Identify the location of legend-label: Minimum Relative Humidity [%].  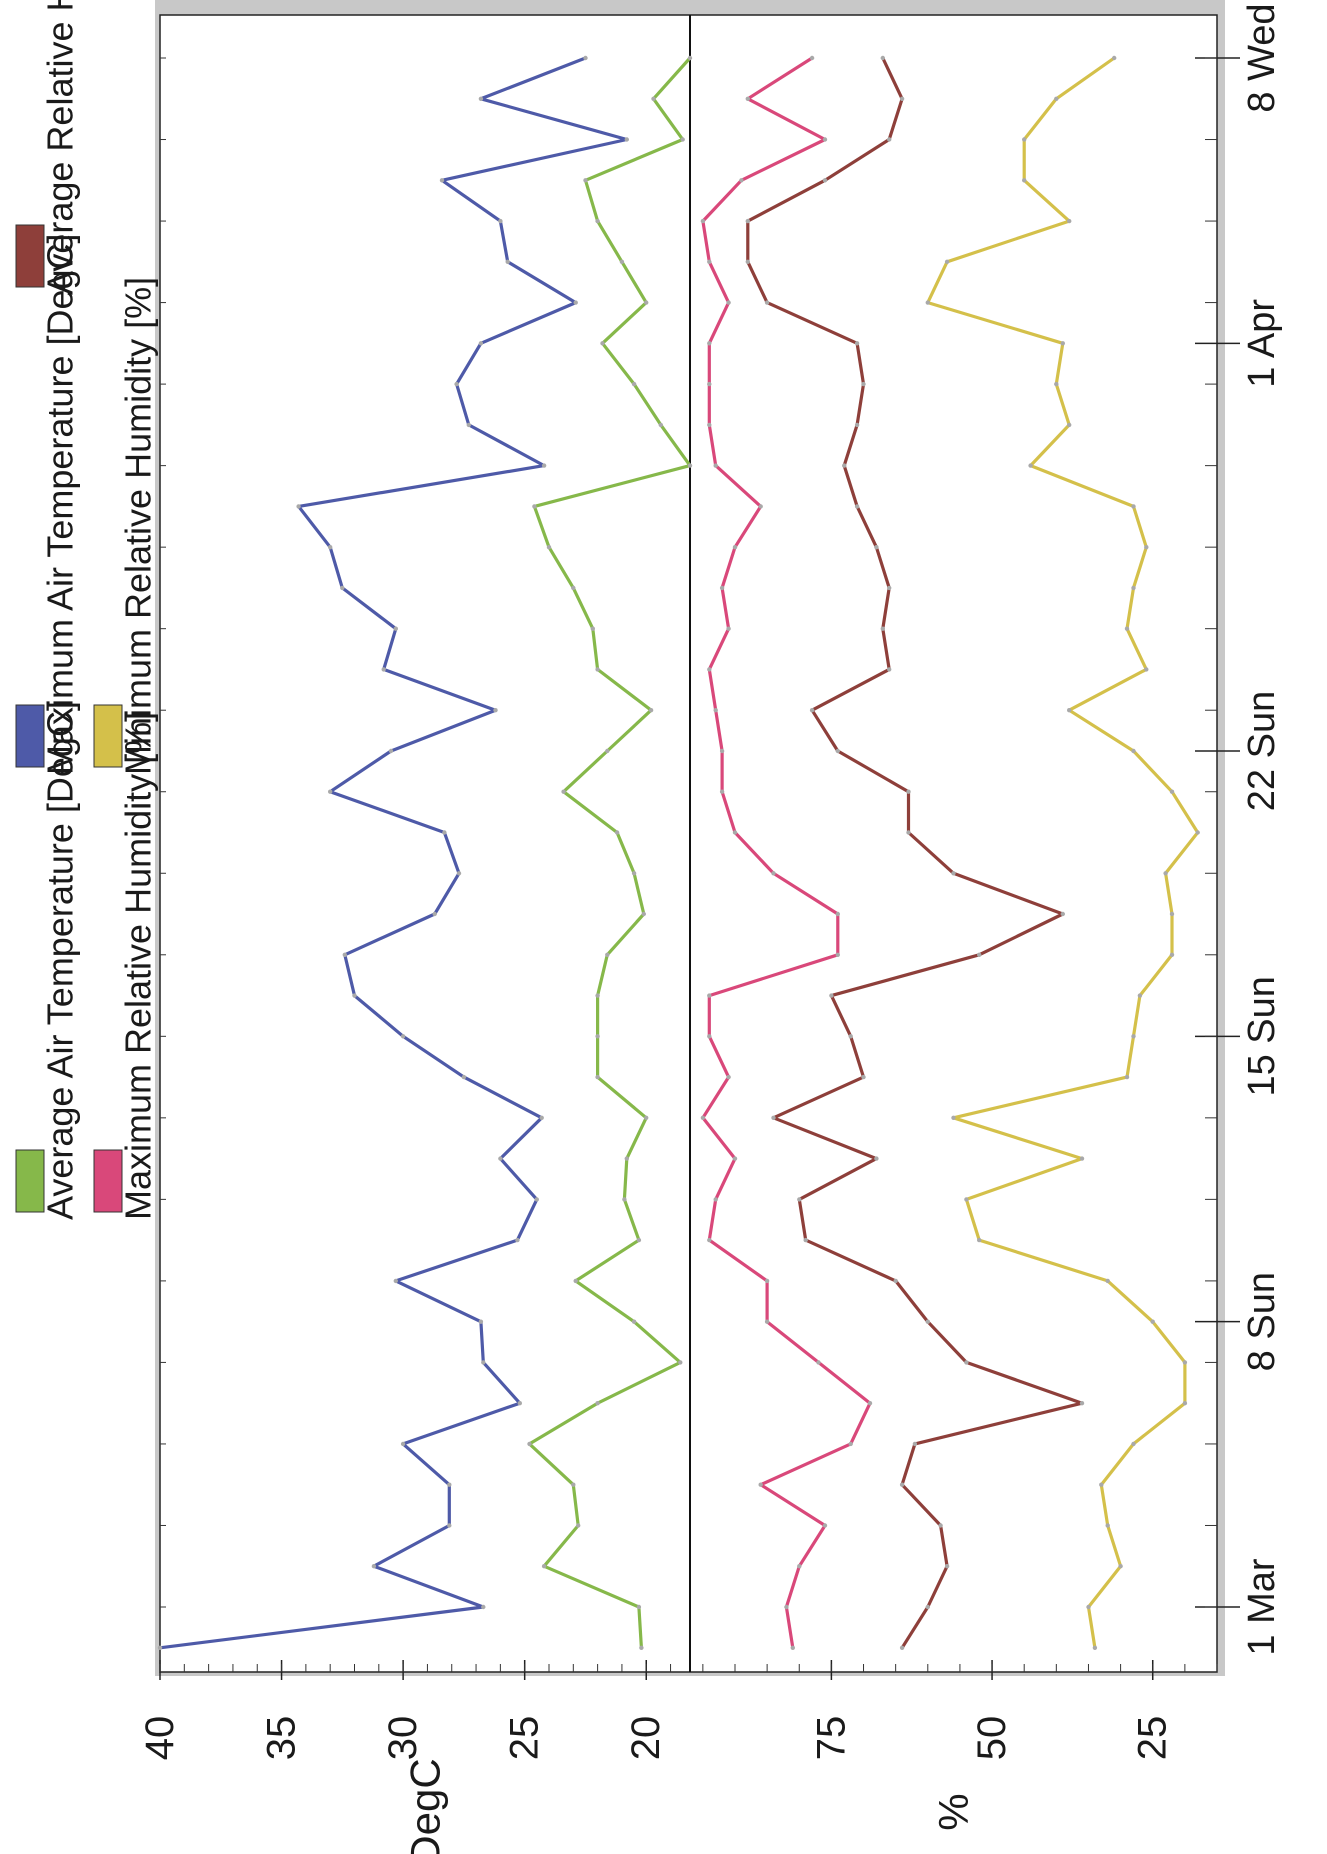
(138, 526).